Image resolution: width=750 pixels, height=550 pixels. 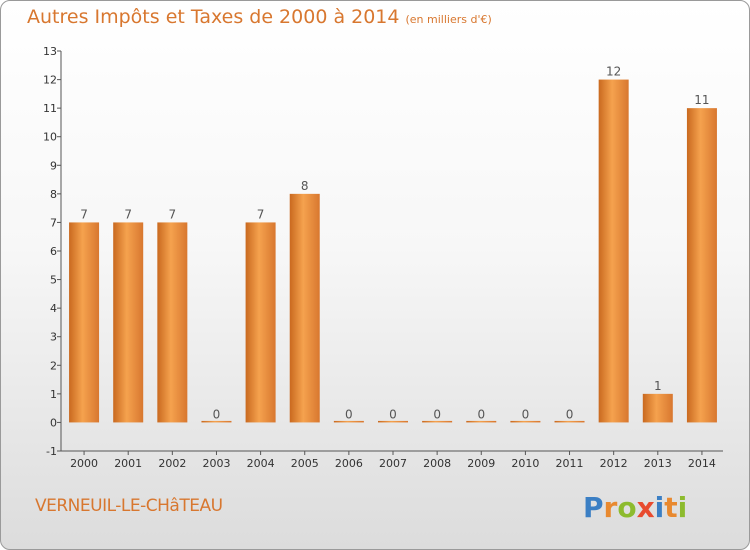 I want to click on x-tick-label: 2001, so click(x=128, y=463).